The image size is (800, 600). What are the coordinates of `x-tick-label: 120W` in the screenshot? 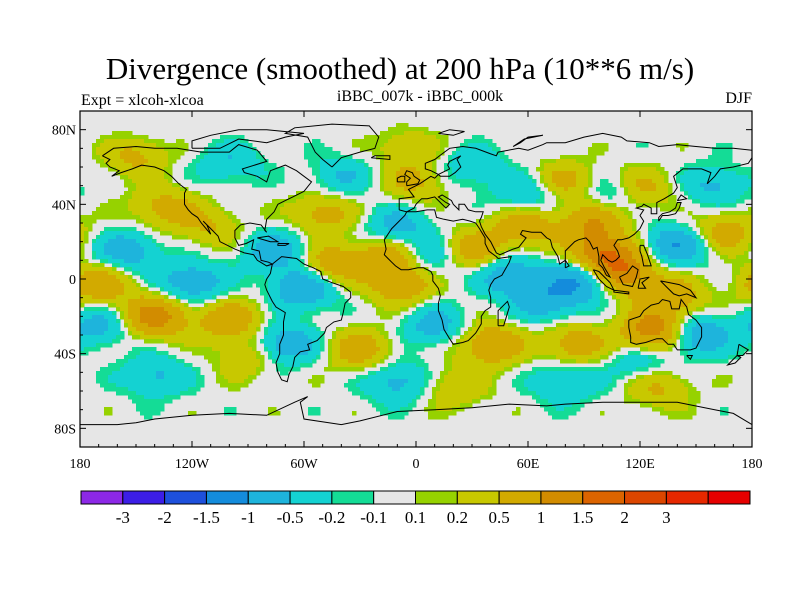 It's located at (192, 464).